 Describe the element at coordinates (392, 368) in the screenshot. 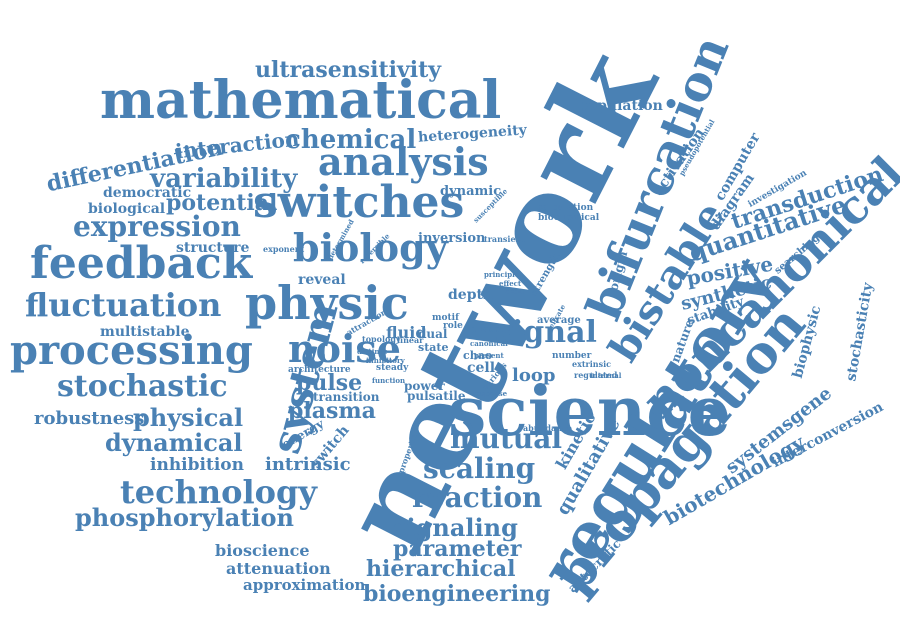

I see `word: steady` at that location.